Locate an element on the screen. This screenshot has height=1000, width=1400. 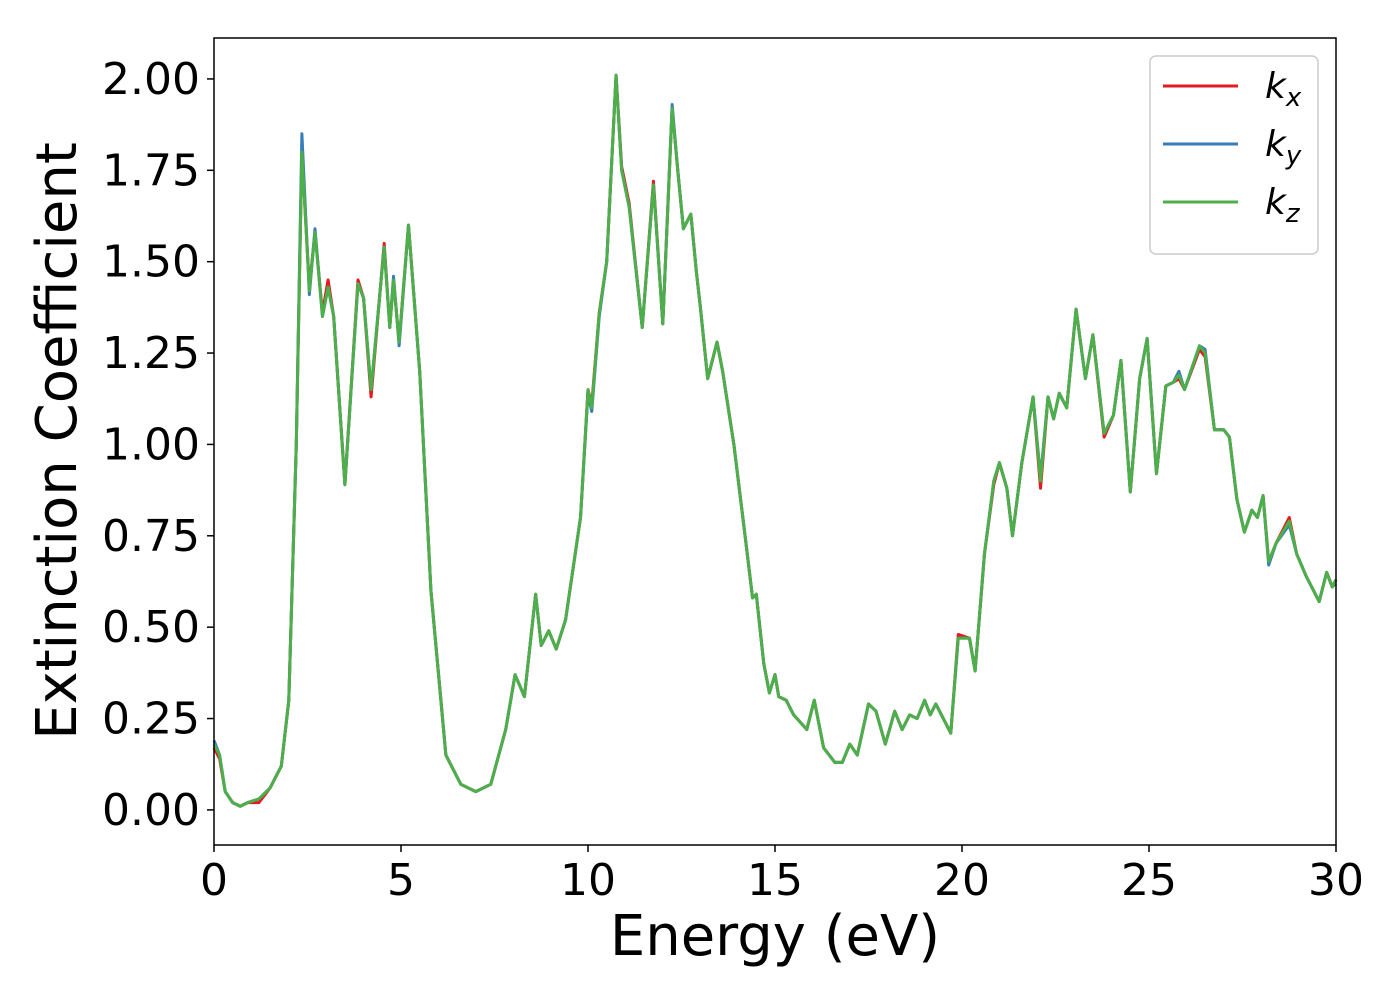
y-axis-label: Extinction Coefficient is located at coordinates (57, 441).